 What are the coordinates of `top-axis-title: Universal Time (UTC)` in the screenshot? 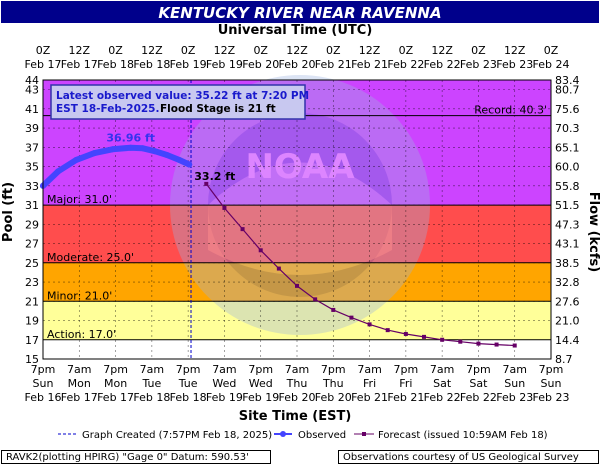 It's located at (295, 30).